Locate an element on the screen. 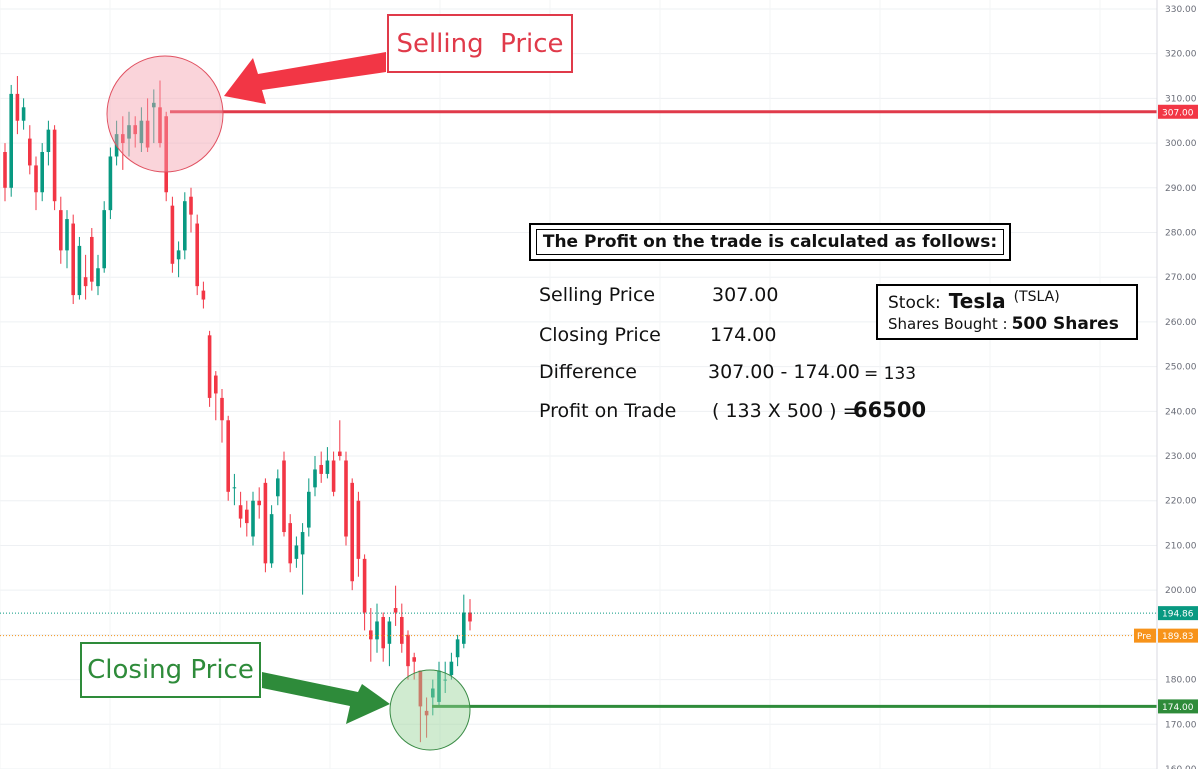  y-tick-label: 240.00 is located at coordinates (1181, 412).